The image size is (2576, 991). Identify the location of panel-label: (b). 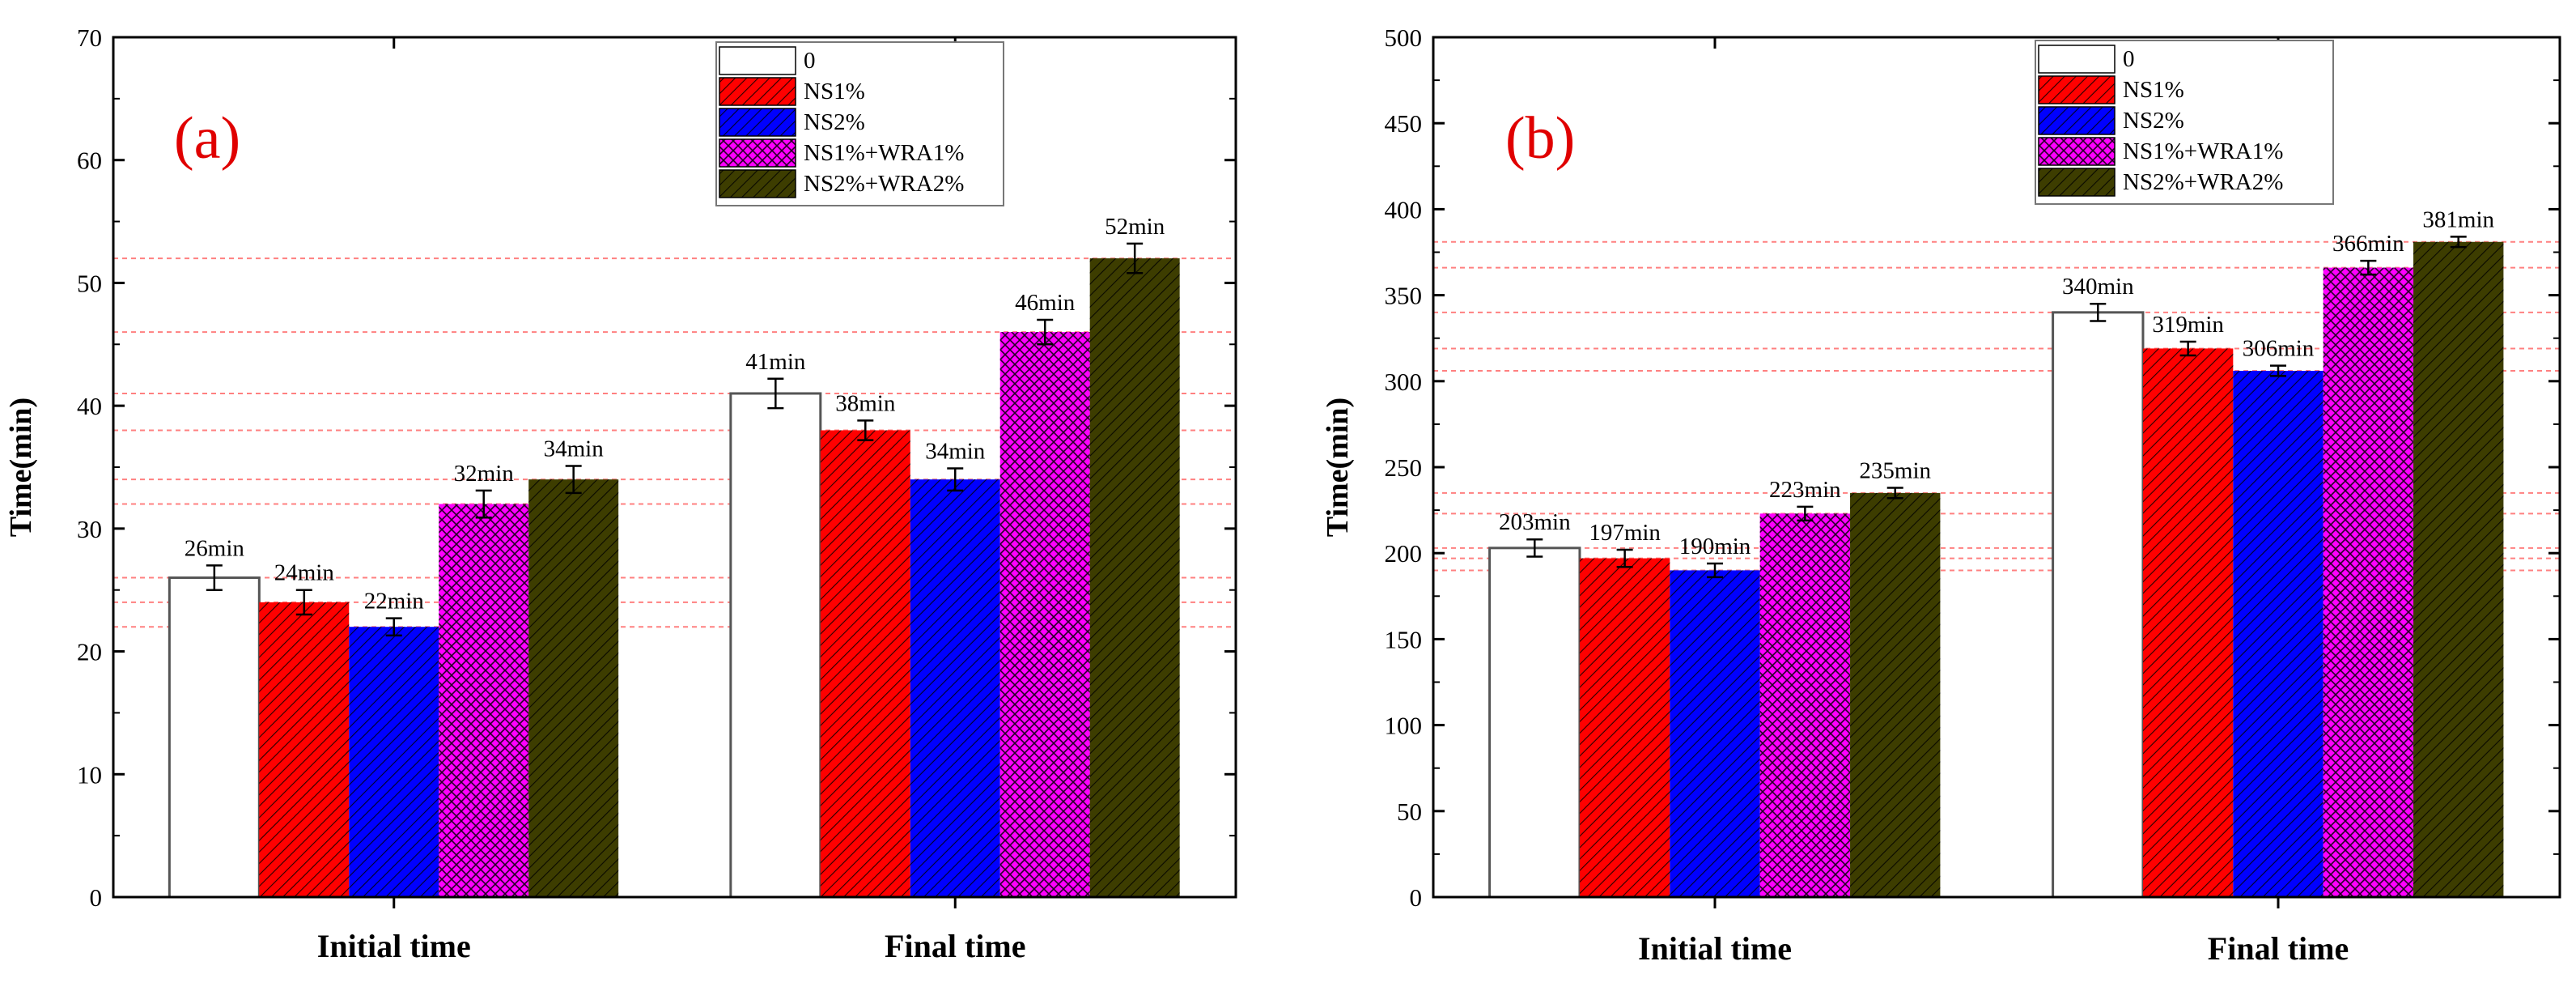
(1540, 138).